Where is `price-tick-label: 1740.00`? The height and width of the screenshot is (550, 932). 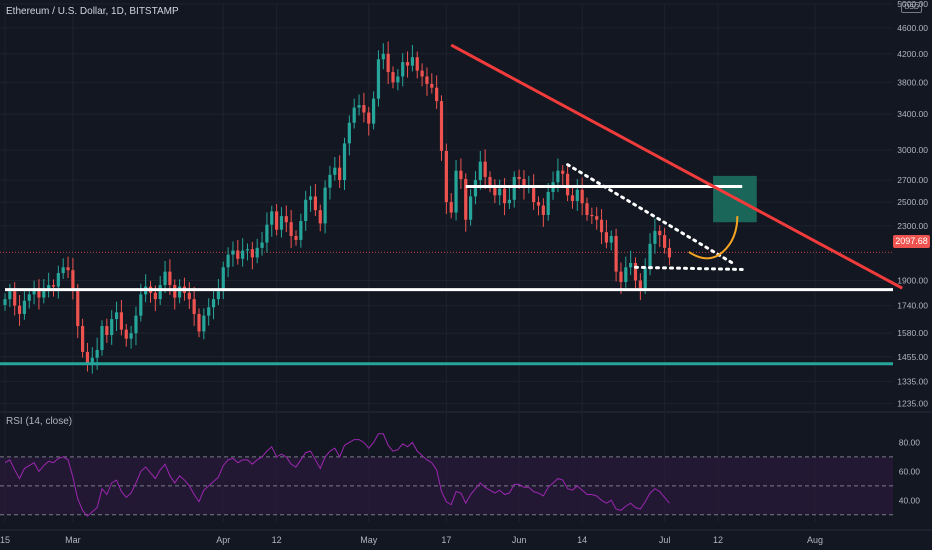
price-tick-label: 1740.00 is located at coordinates (912, 306).